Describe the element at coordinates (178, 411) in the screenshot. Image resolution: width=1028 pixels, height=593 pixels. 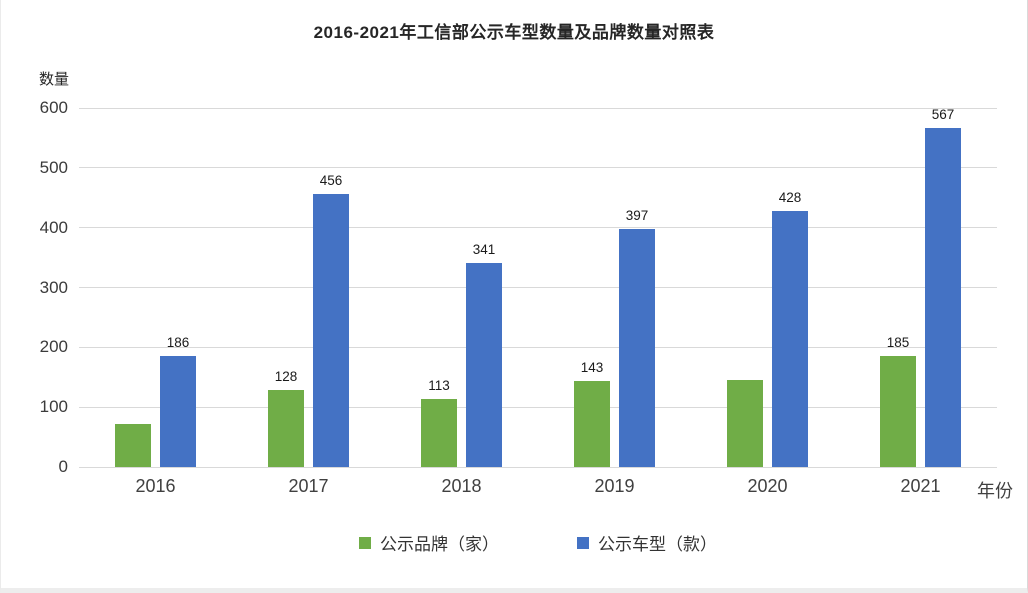
I see `bar-公示车型（款）-2016` at that location.